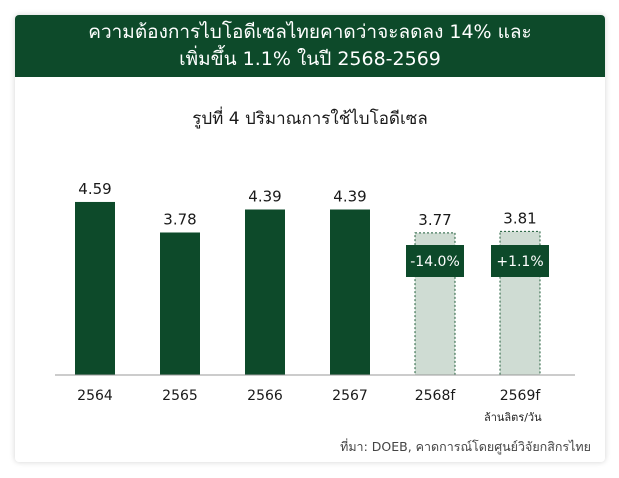 This screenshot has width=619, height=478. What do you see at coordinates (95, 396) in the screenshot?
I see `category-label-2564: 2564` at bounding box center [95, 396].